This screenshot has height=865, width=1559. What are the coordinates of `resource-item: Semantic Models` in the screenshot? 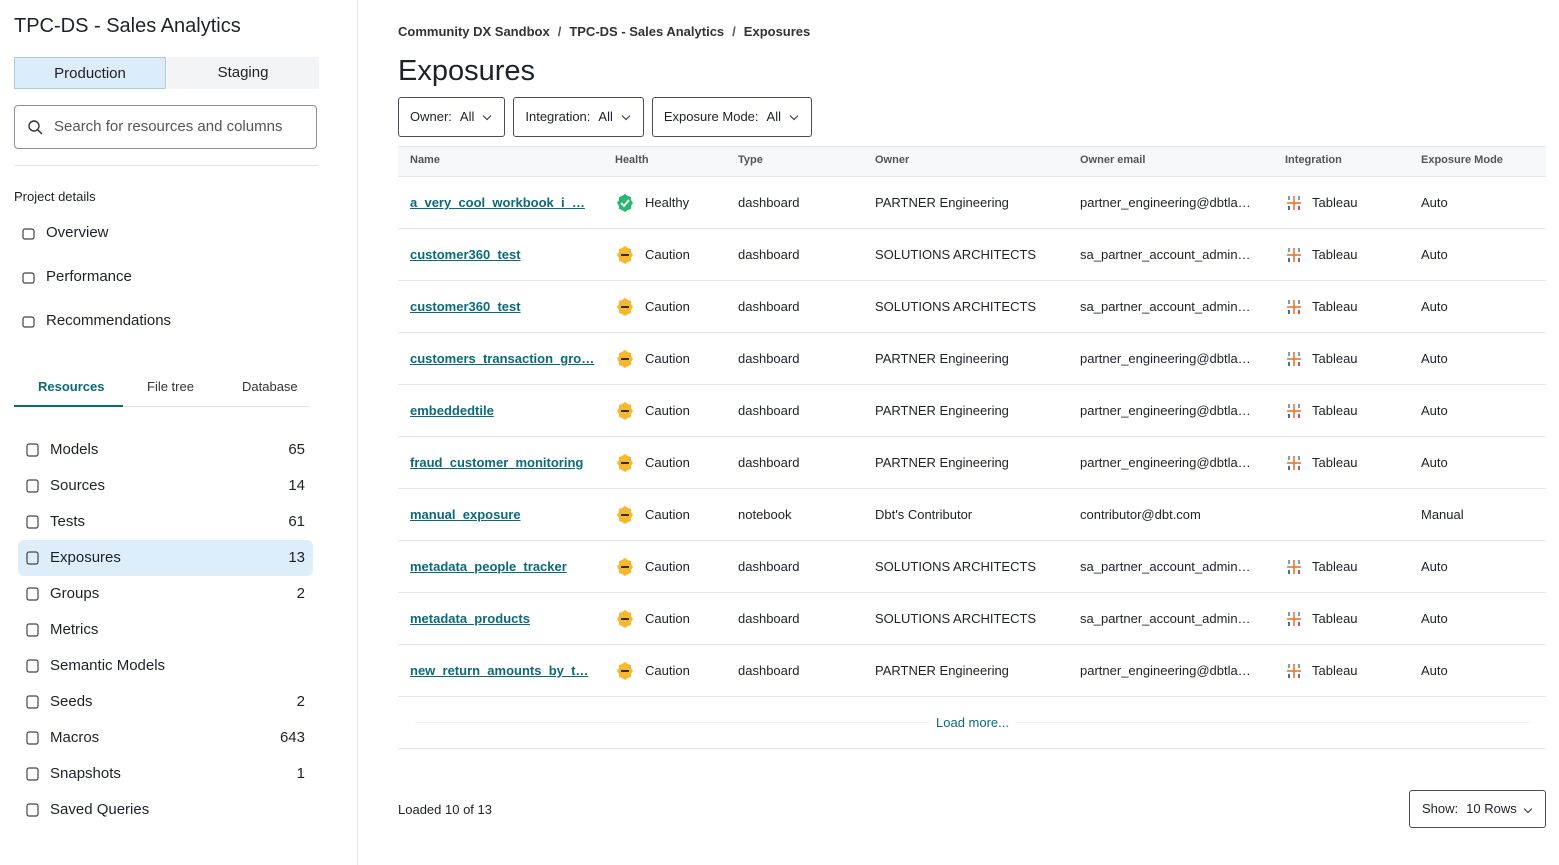 It's located at (165, 666).